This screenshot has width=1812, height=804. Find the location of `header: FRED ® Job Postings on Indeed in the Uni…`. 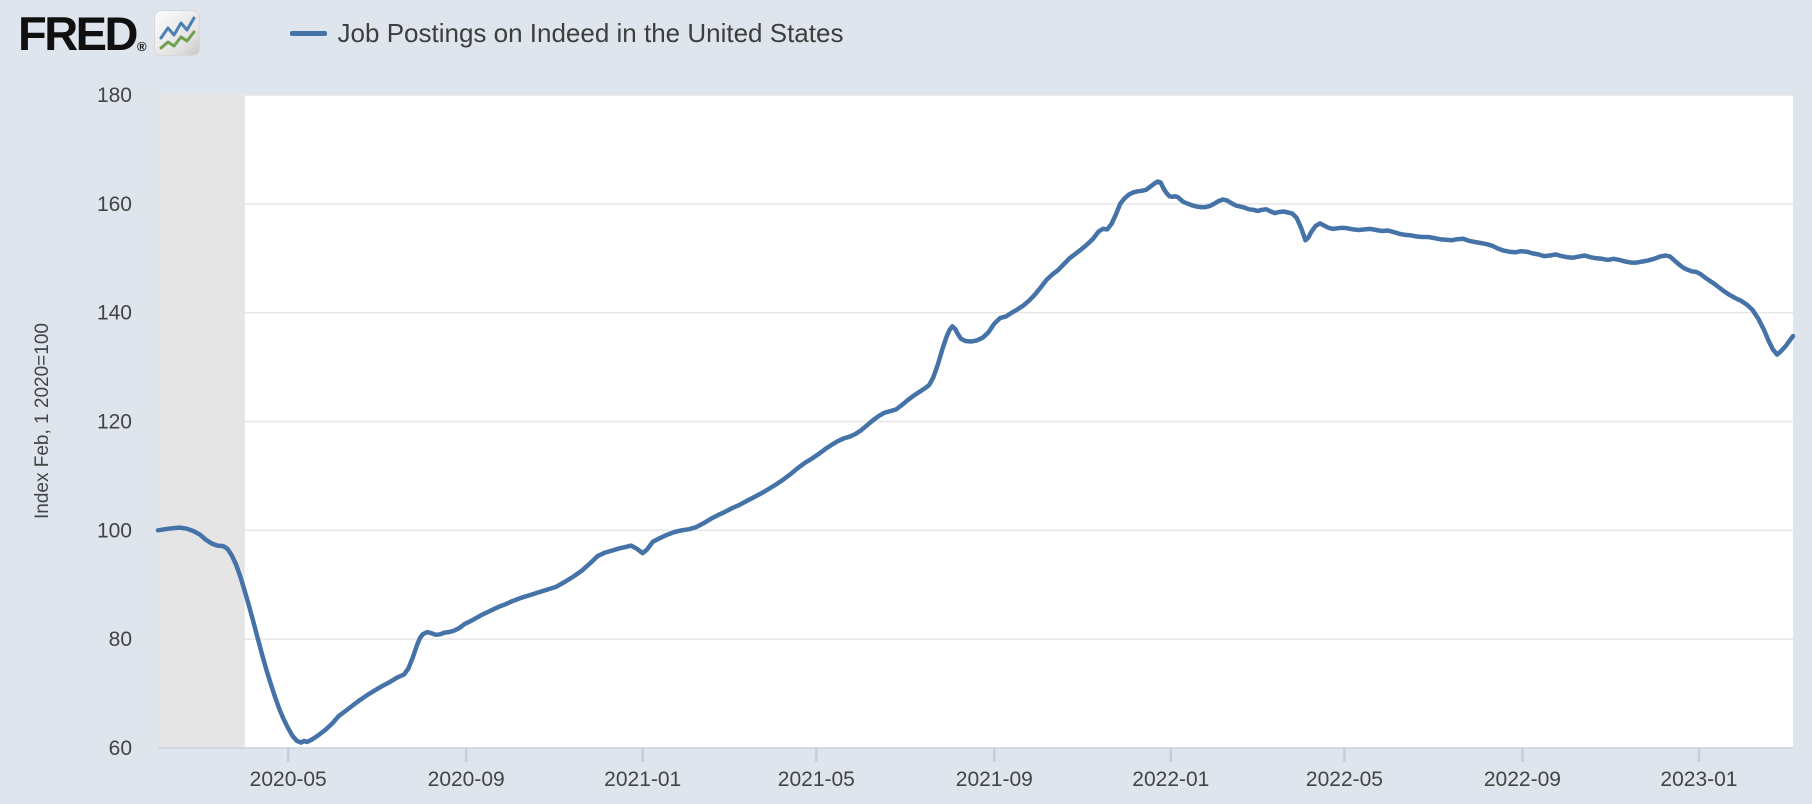

header: FRED ® Job Postings on Indeed in the Uni… is located at coordinates (906, 33).